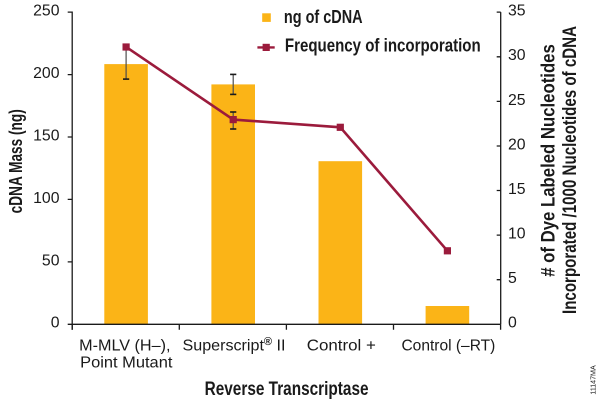  I want to click on svg-text: 200, so click(46, 73).